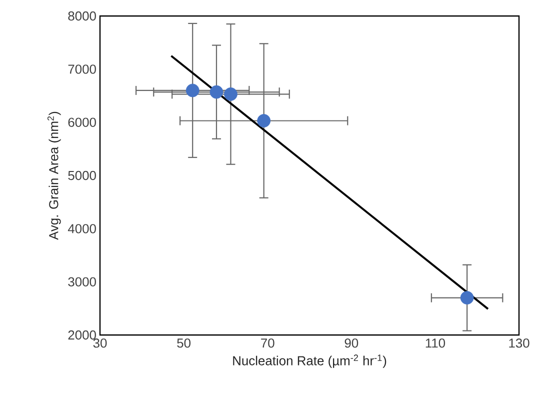 The image size is (537, 406). I want to click on y-tick-label: 6000, so click(82, 122).